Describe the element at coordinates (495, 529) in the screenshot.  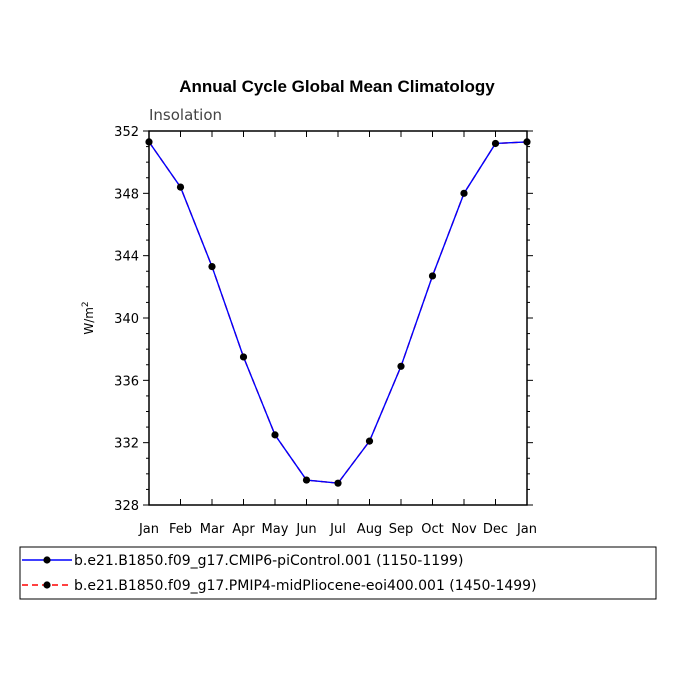
I see `x-tick-label: Dec` at that location.